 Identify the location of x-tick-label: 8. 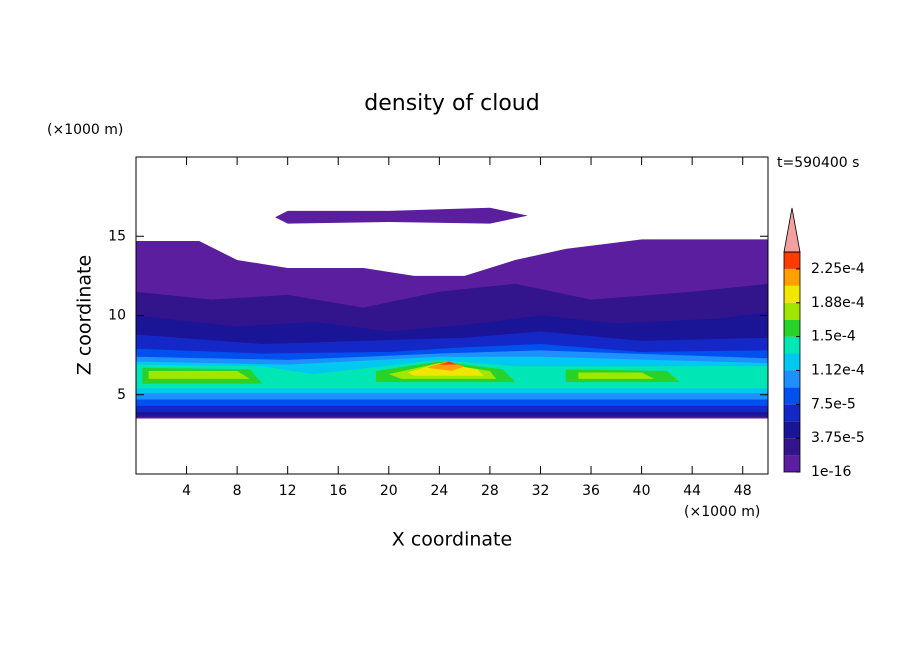
(237, 491).